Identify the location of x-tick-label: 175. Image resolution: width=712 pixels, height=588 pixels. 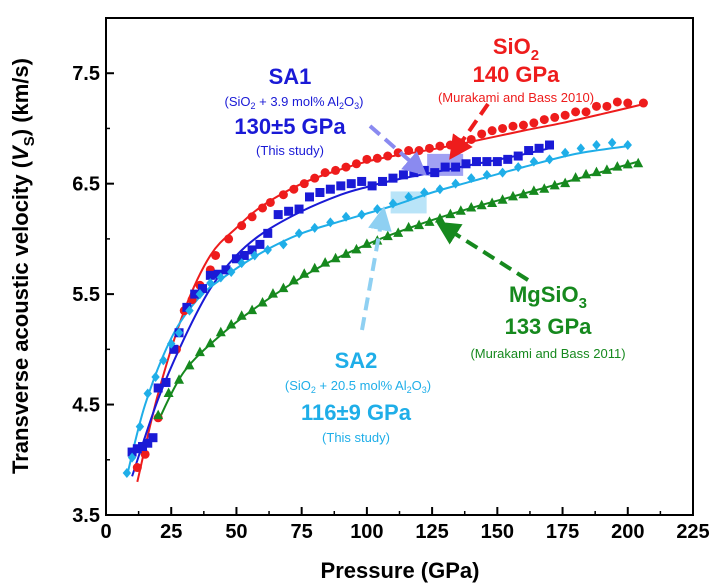
(562, 532).